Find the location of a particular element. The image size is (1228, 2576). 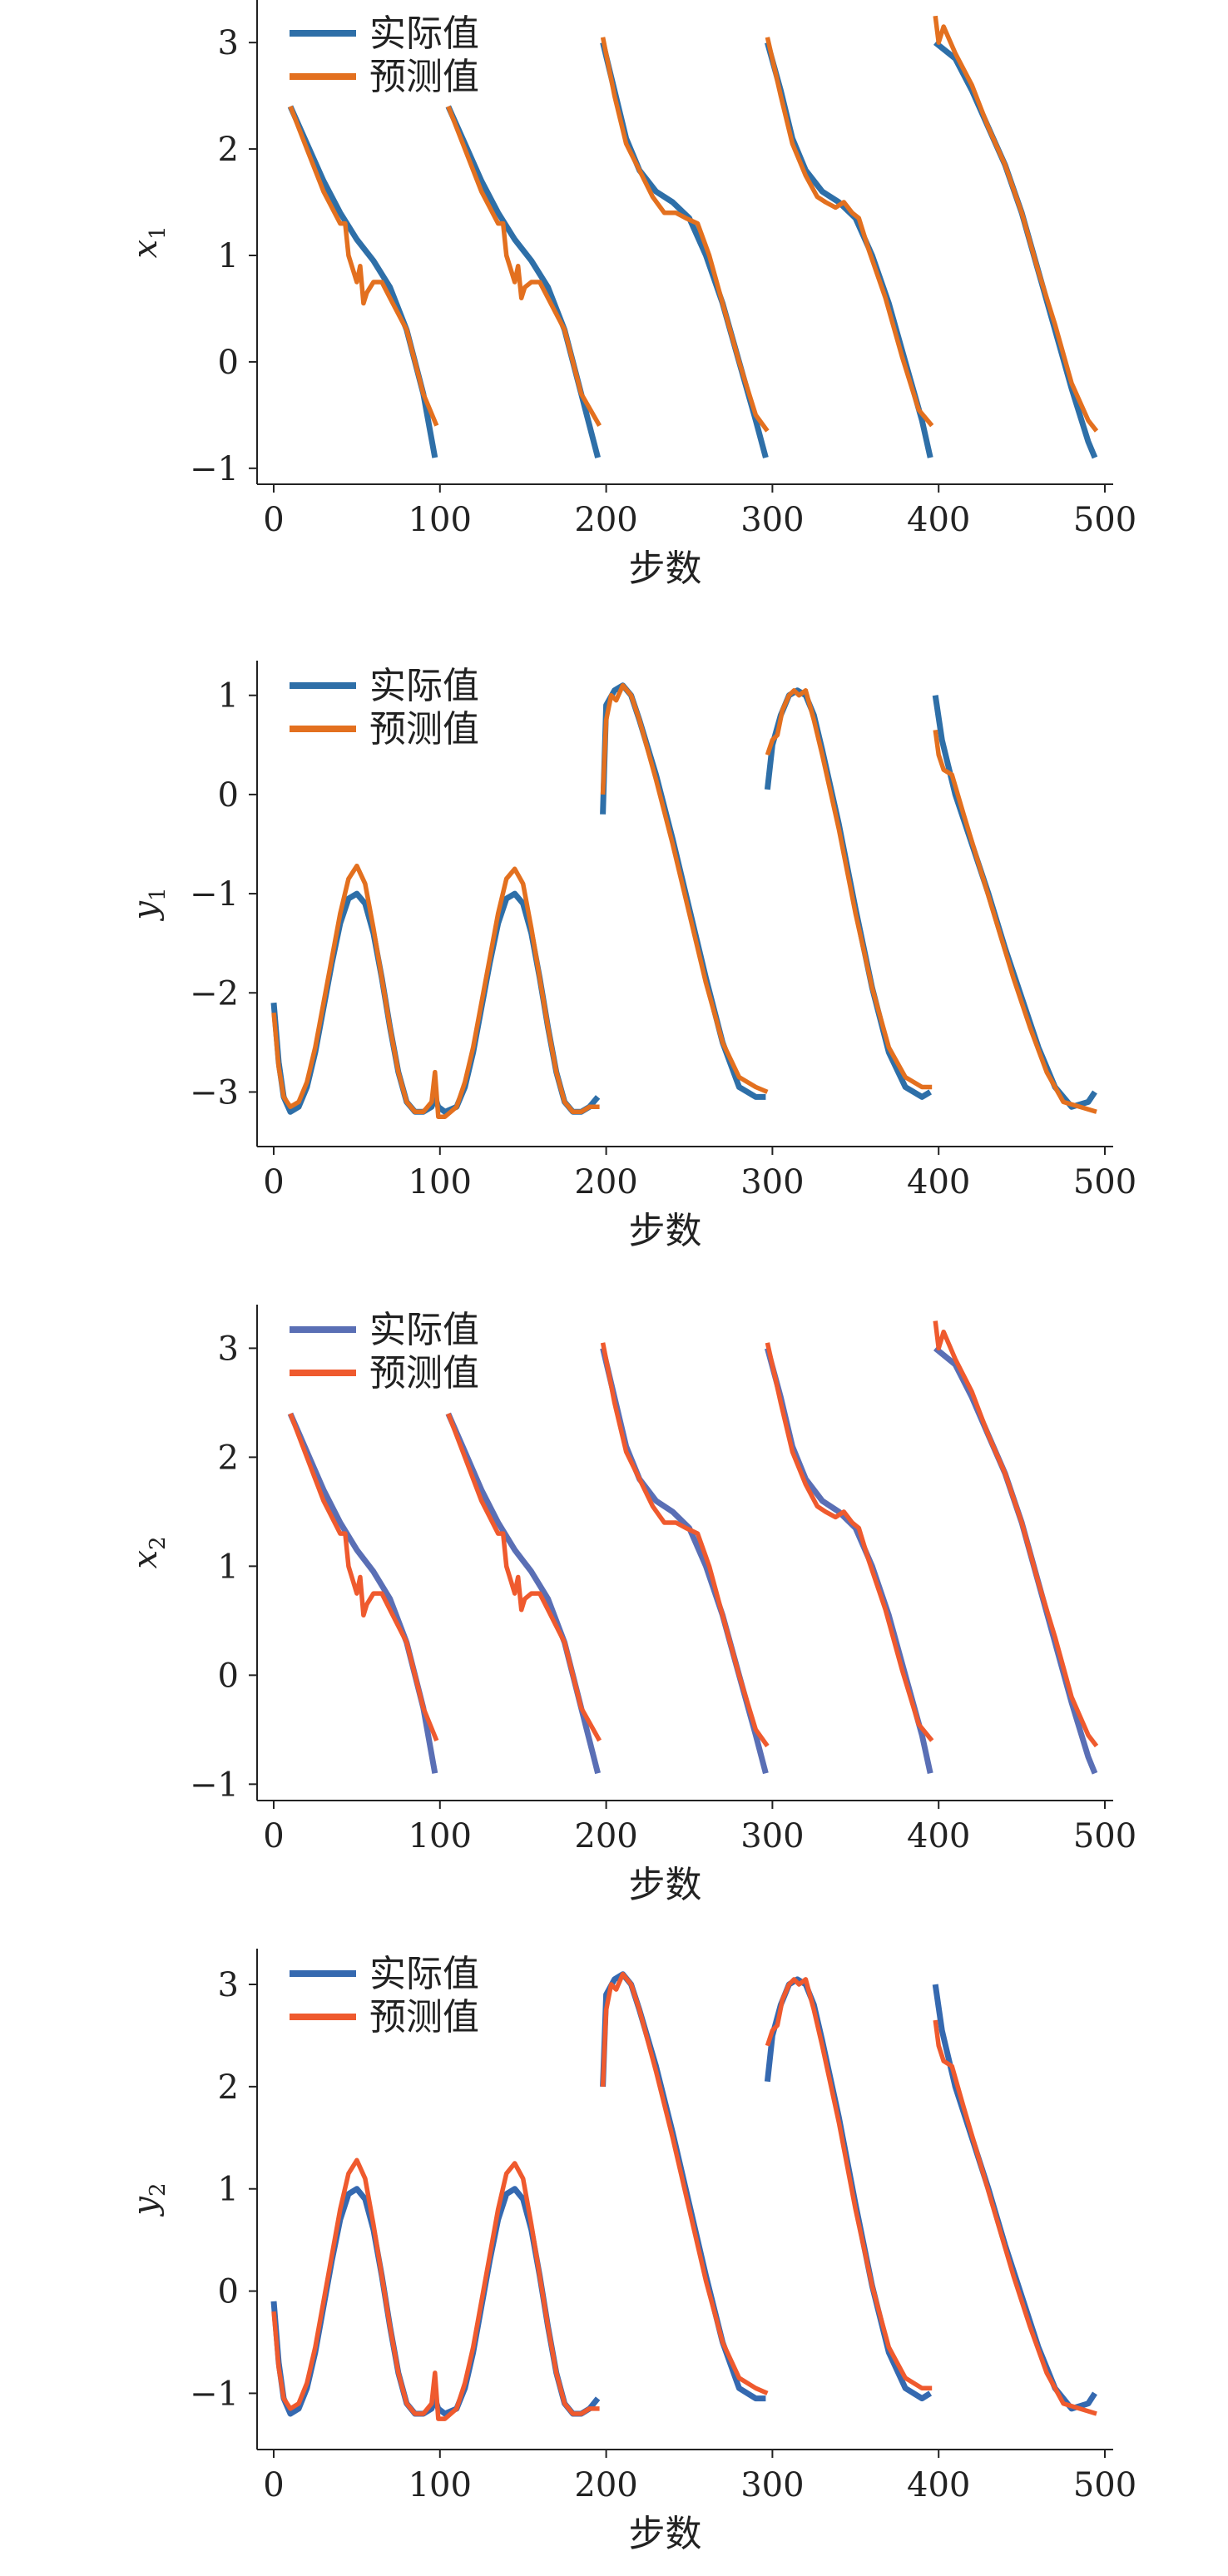

y-axis-label: x1 is located at coordinates (148, 241).